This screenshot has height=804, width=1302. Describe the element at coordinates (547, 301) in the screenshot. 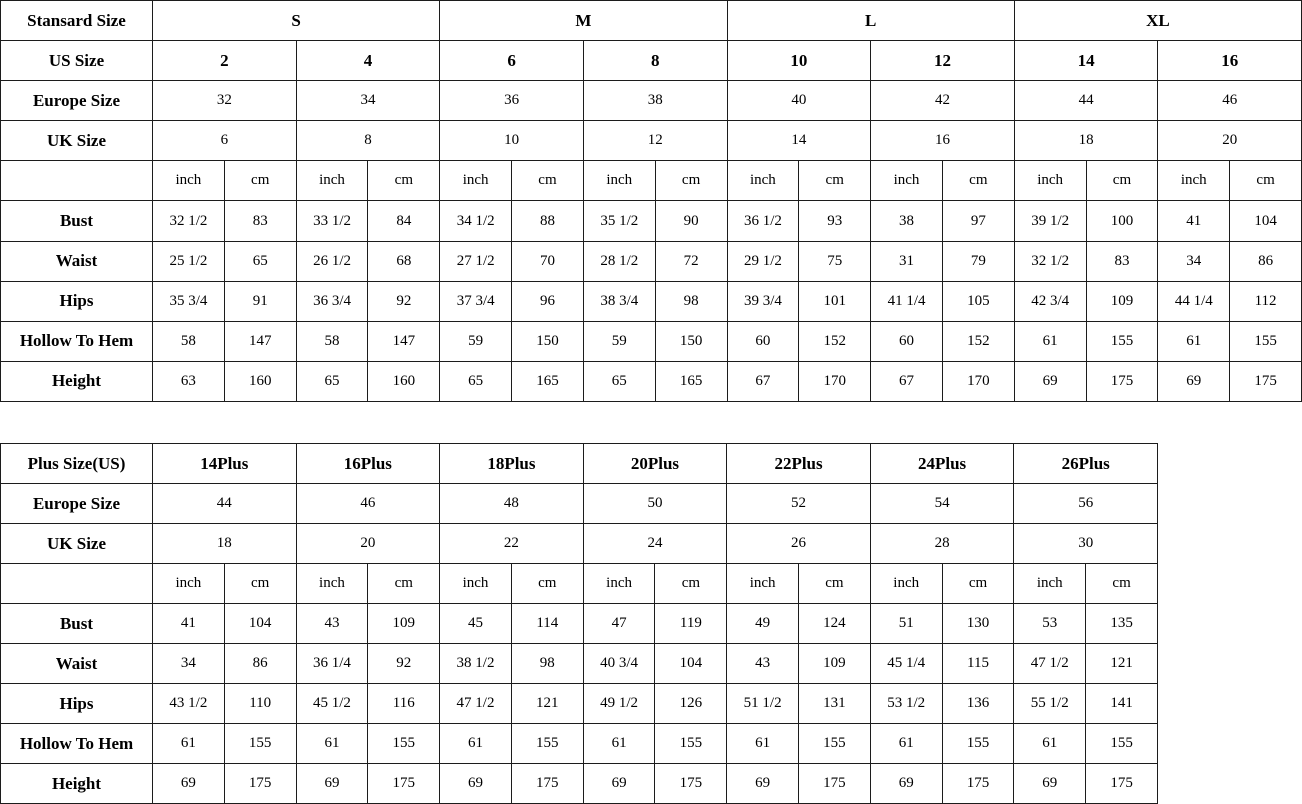

I see `value-cell: 96` at that location.